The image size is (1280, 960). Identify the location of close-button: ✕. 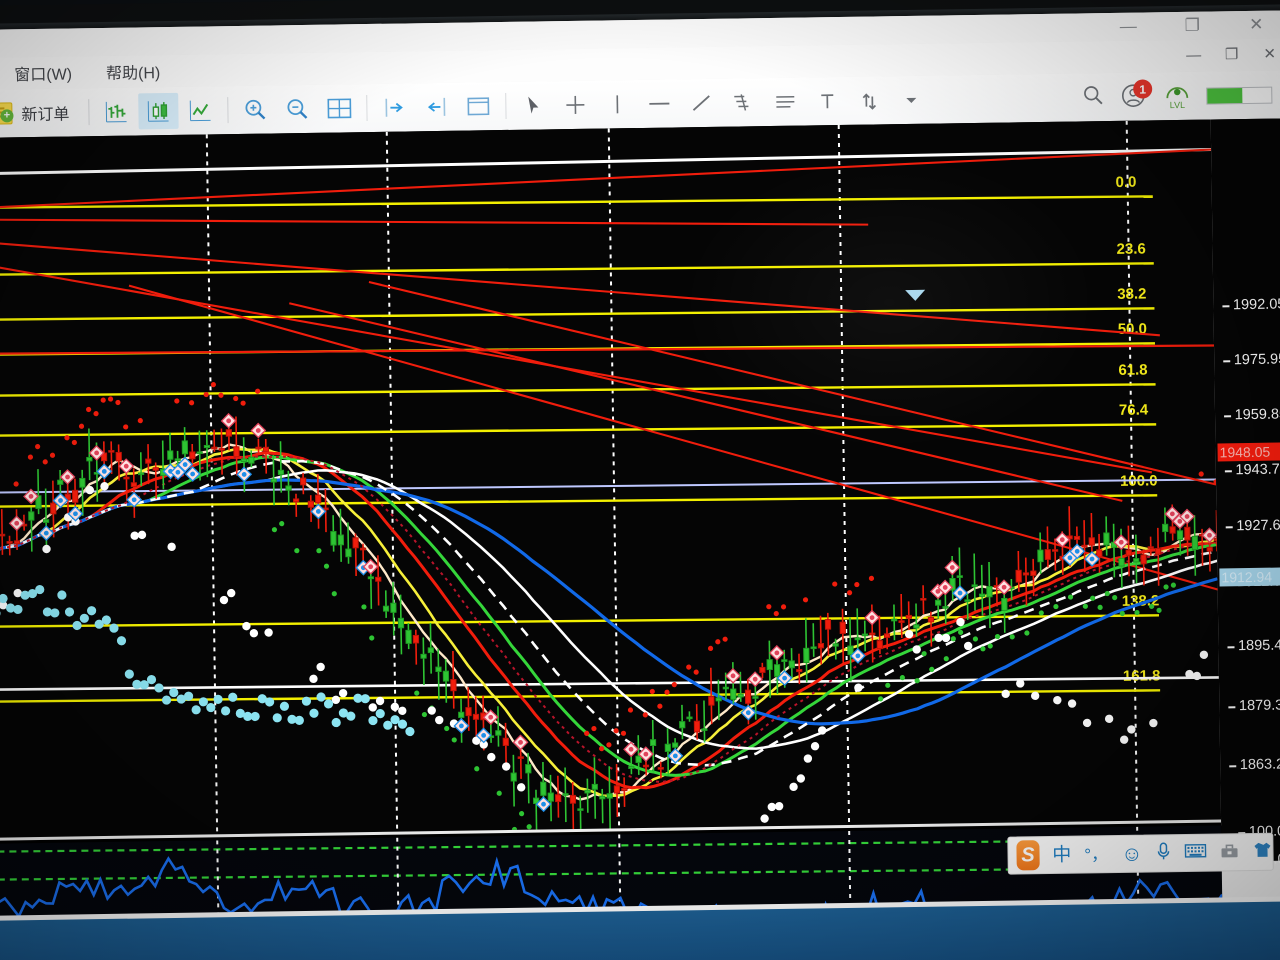
(1256, 24).